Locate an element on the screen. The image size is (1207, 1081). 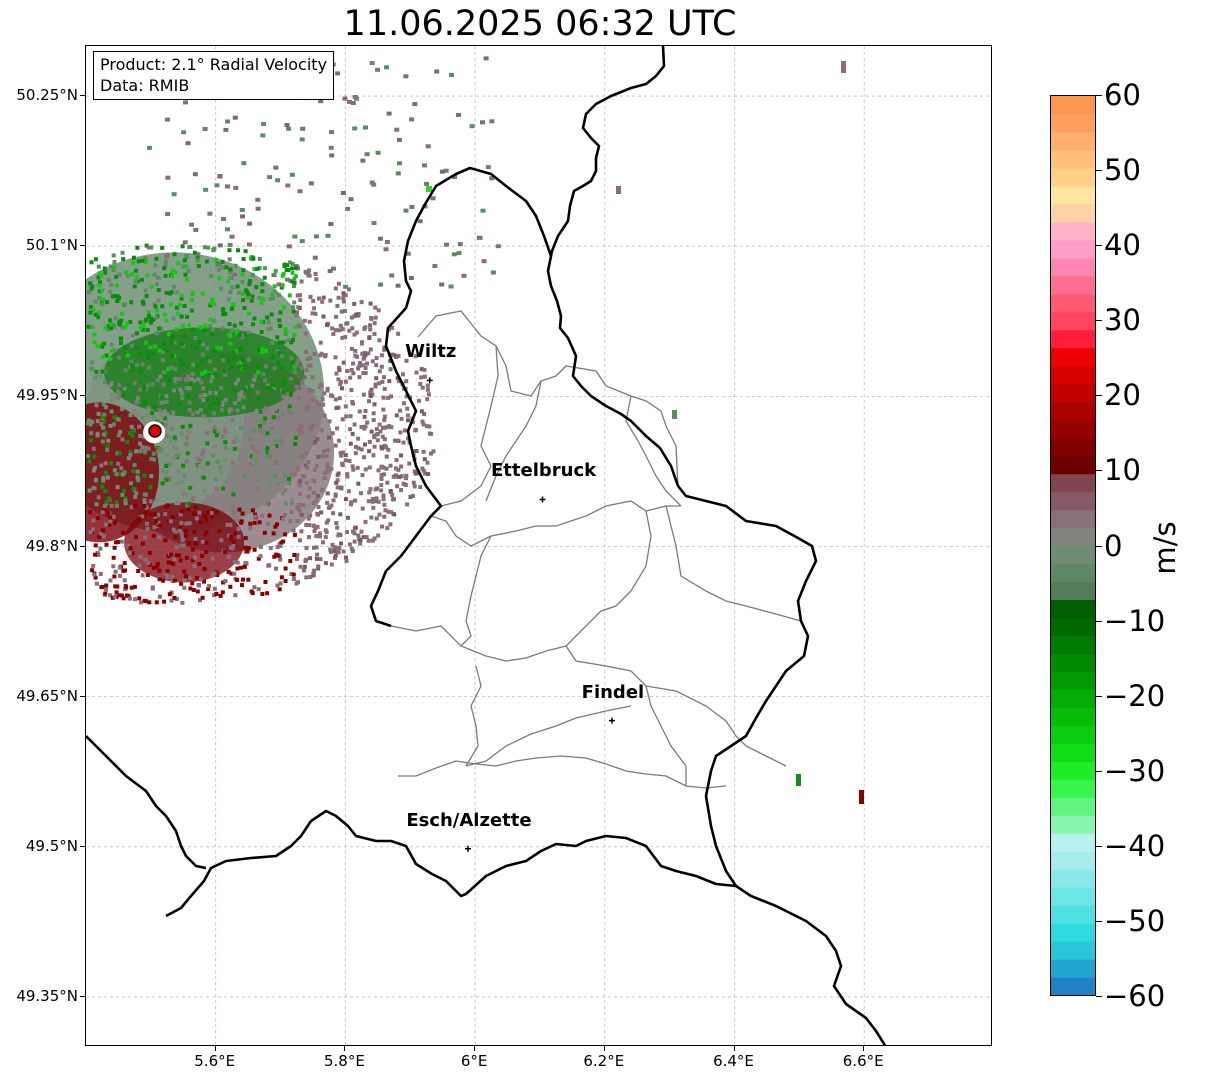
canton-border-redange is located at coordinates (478, 643).